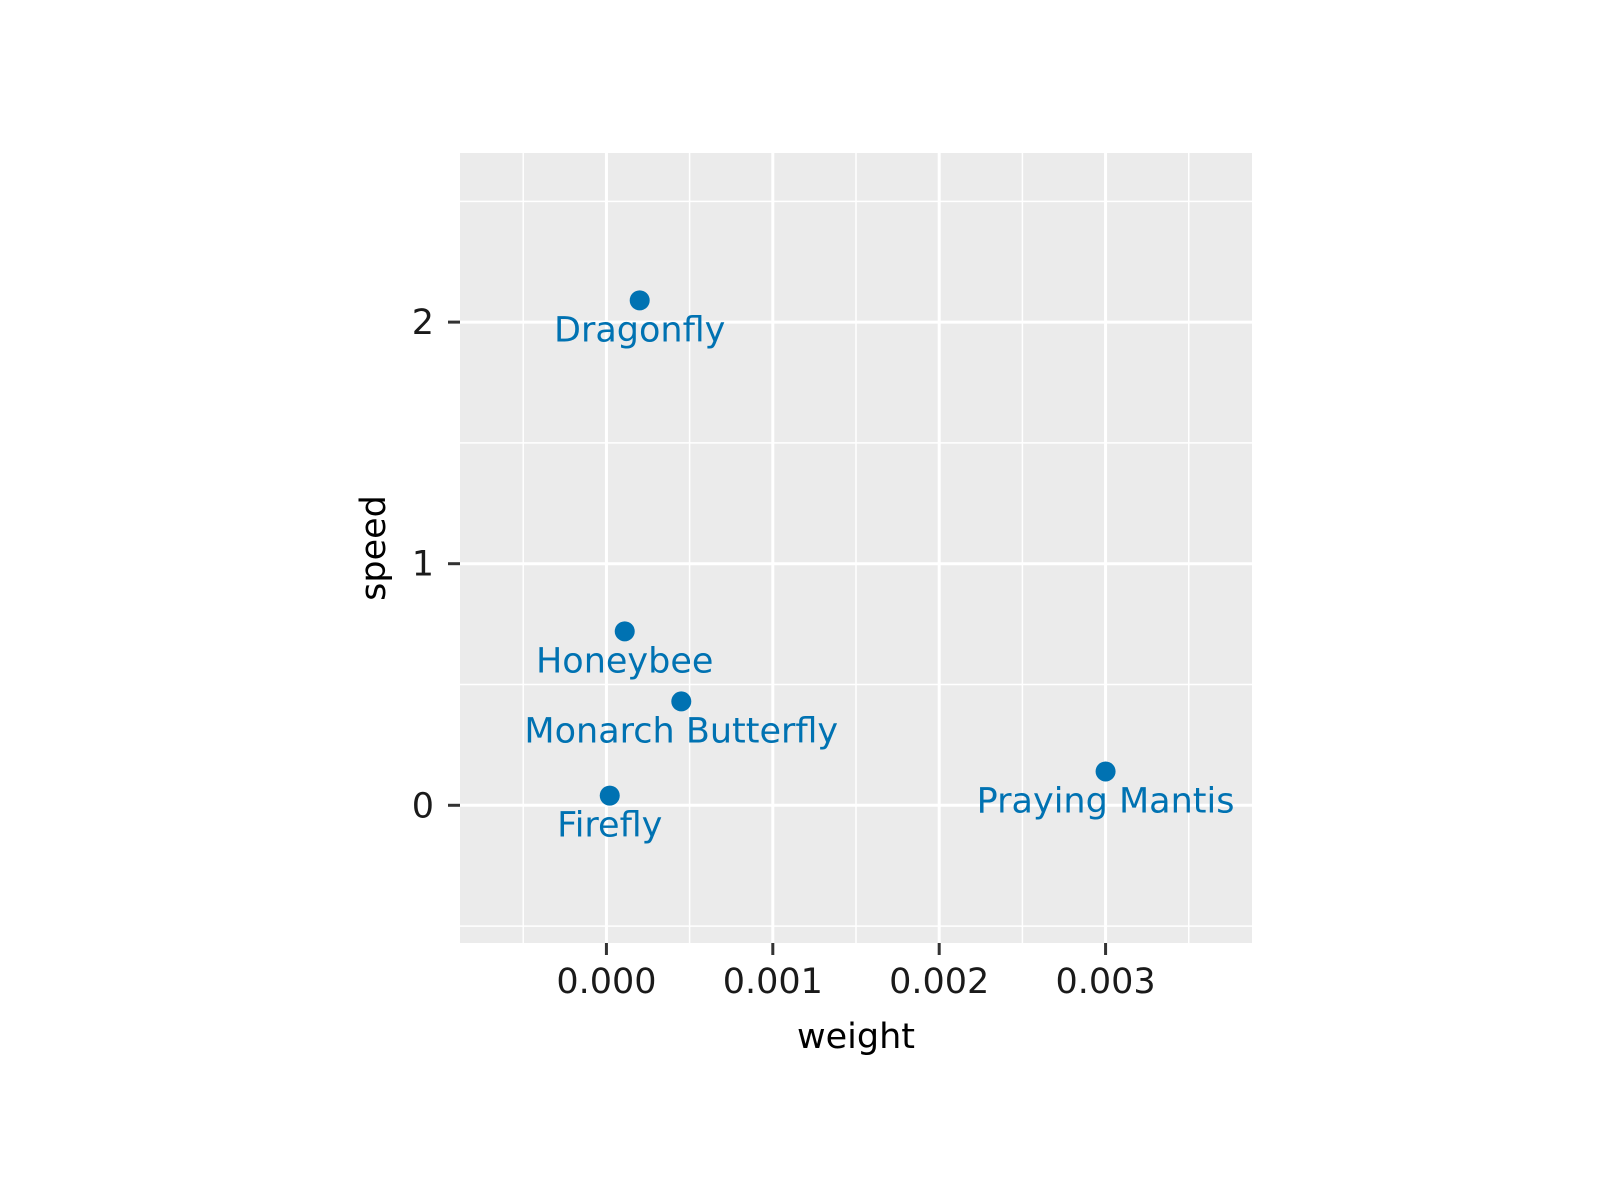  I want to click on data-points, so click(857, 548).